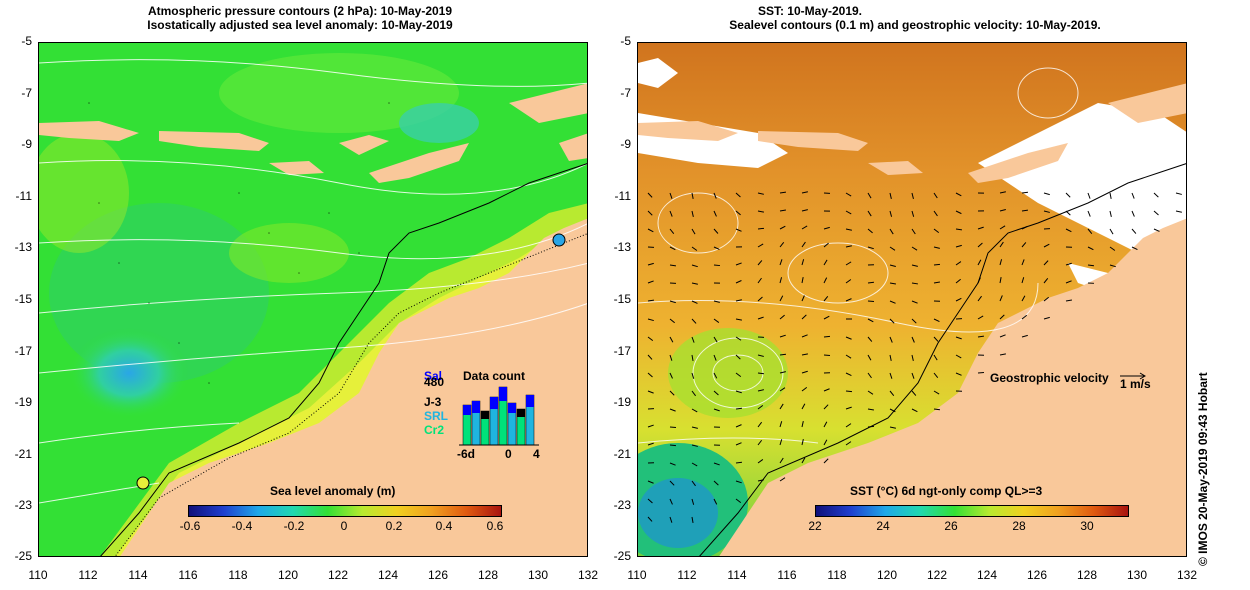 This screenshot has height=590, width=1250. Describe the element at coordinates (1037, 575) in the screenshot. I see `right-lon-tick: 126` at that location.